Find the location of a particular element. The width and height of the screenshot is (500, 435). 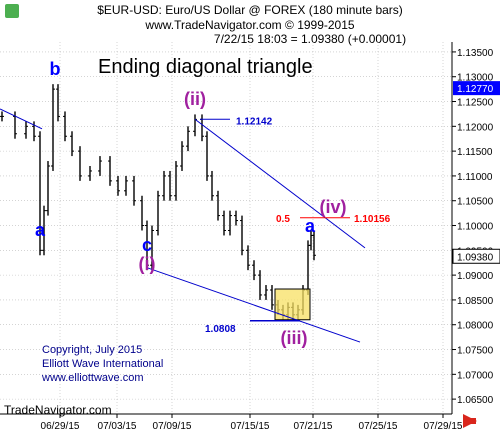

wave-label: (iv) is located at coordinates (333, 207).